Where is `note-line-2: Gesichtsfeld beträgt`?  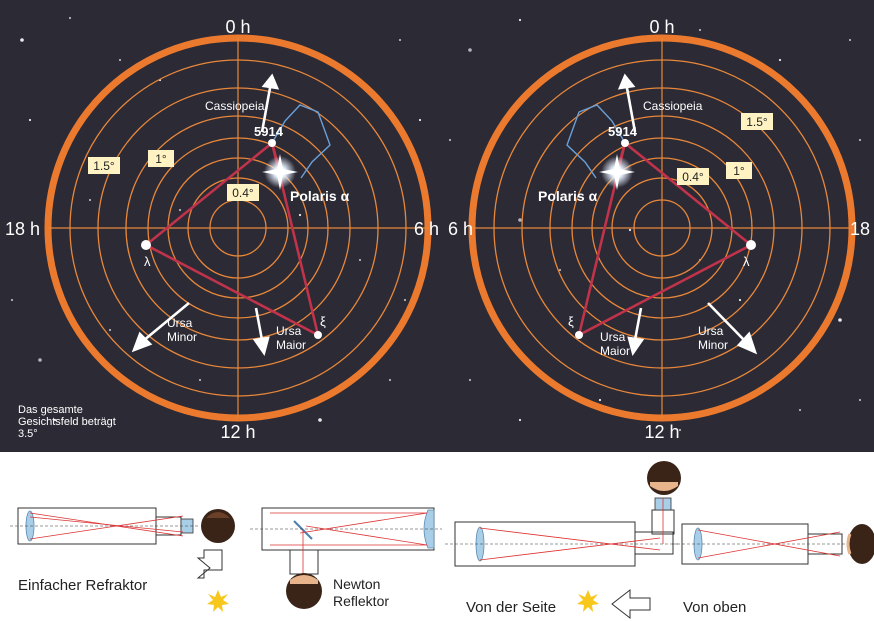 note-line-2: Gesichtsfeld beträgt is located at coordinates (67, 422).